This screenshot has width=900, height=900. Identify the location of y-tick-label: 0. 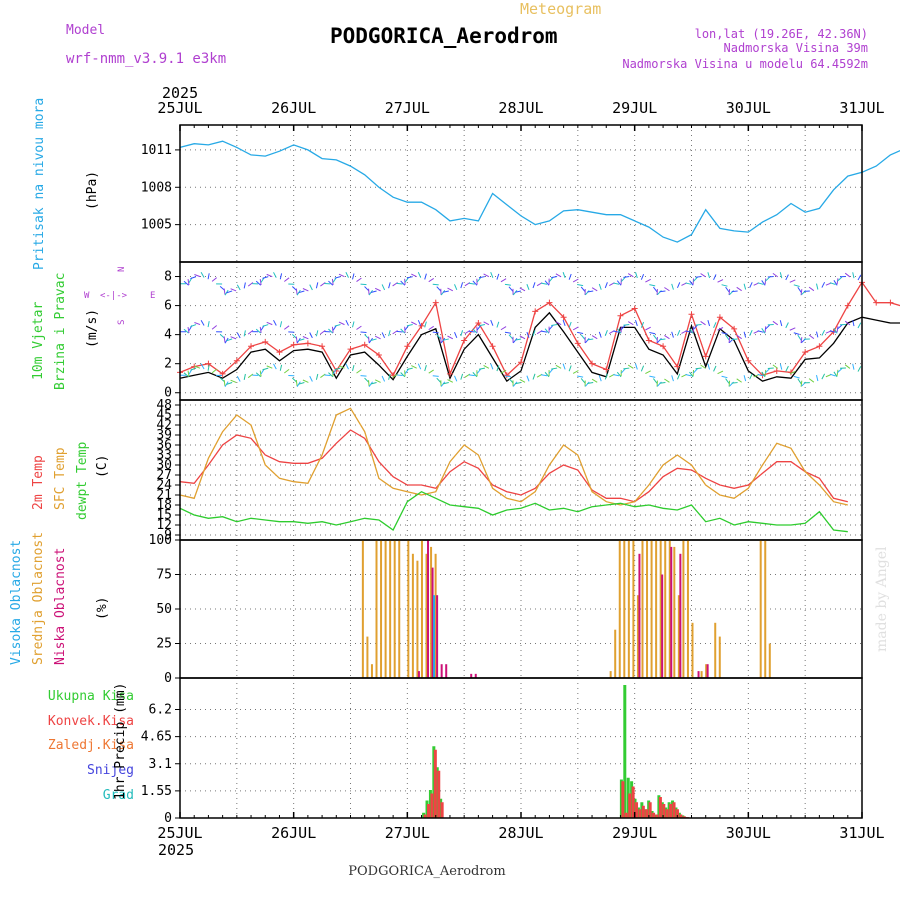
(168, 818).